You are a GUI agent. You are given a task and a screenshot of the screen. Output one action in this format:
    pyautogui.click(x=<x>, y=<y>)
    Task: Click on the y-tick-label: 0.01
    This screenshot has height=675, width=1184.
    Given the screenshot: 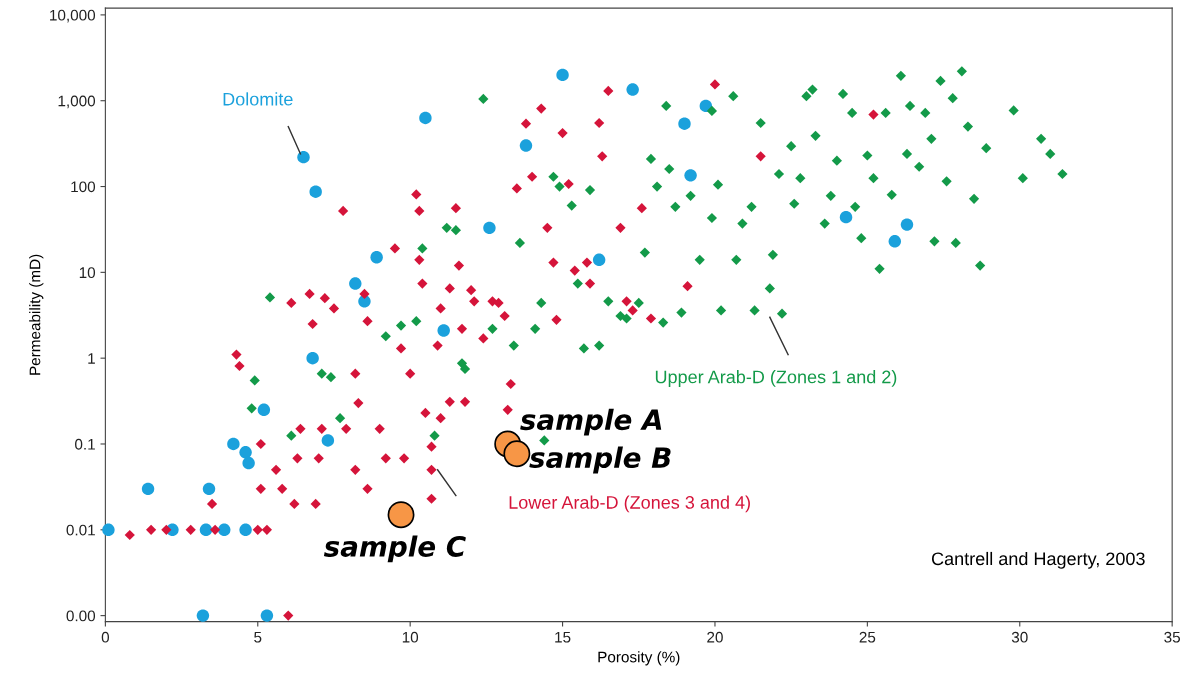 What is the action you would take?
    pyautogui.click(x=80, y=530)
    